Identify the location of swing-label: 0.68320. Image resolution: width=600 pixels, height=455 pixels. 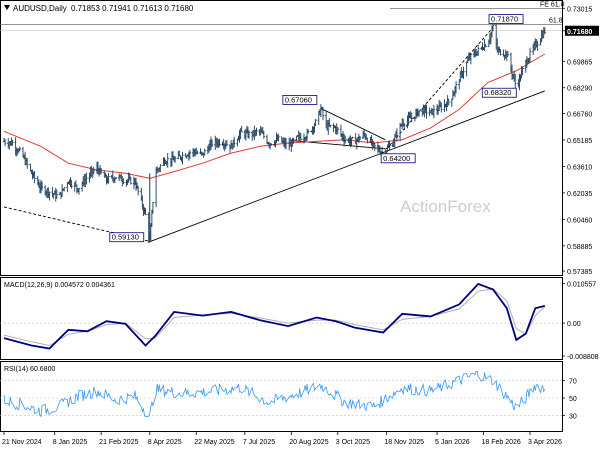
(497, 92).